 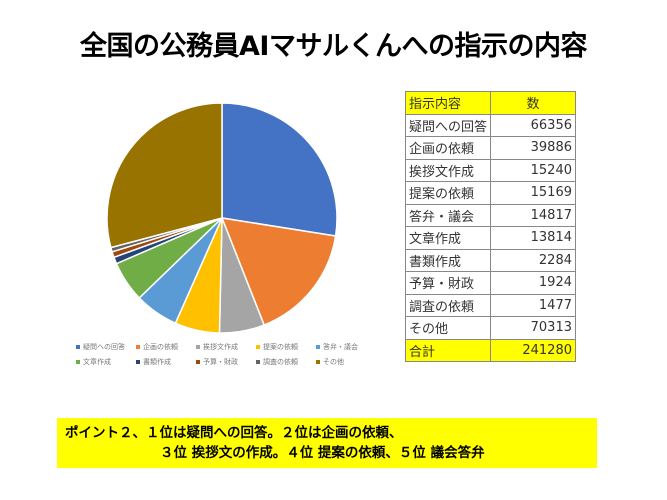 I want to click on table-row: 企画の依頼 39886, so click(x=490, y=148).